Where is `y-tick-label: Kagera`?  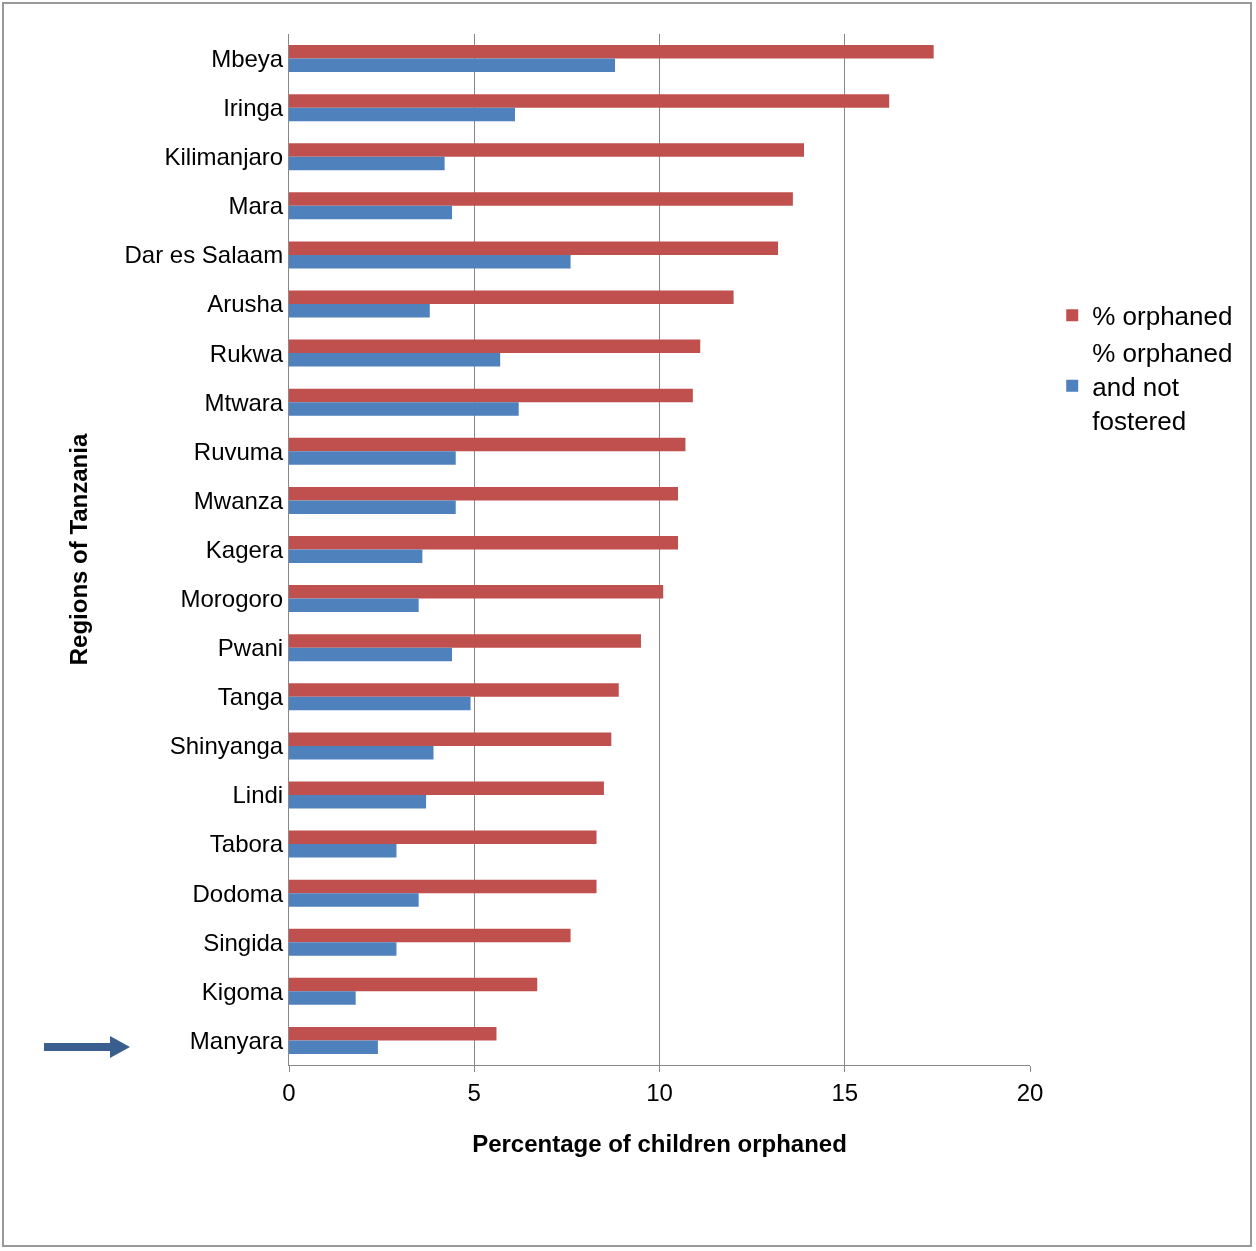
y-tick-label: Kagera is located at coordinates (244, 549).